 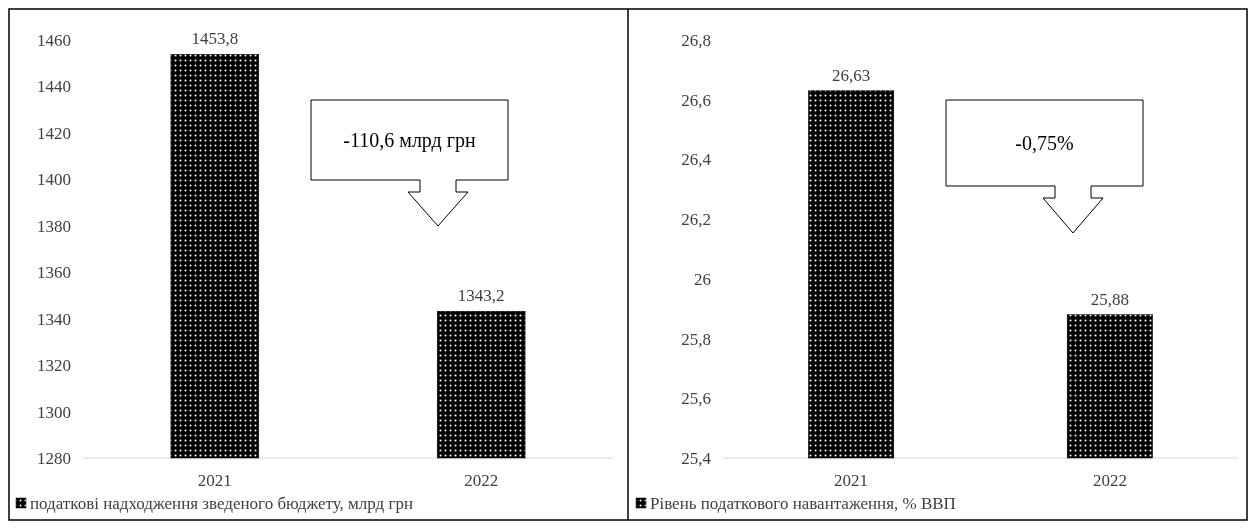 I want to click on y-tick-label: 1340, so click(x=54, y=319).